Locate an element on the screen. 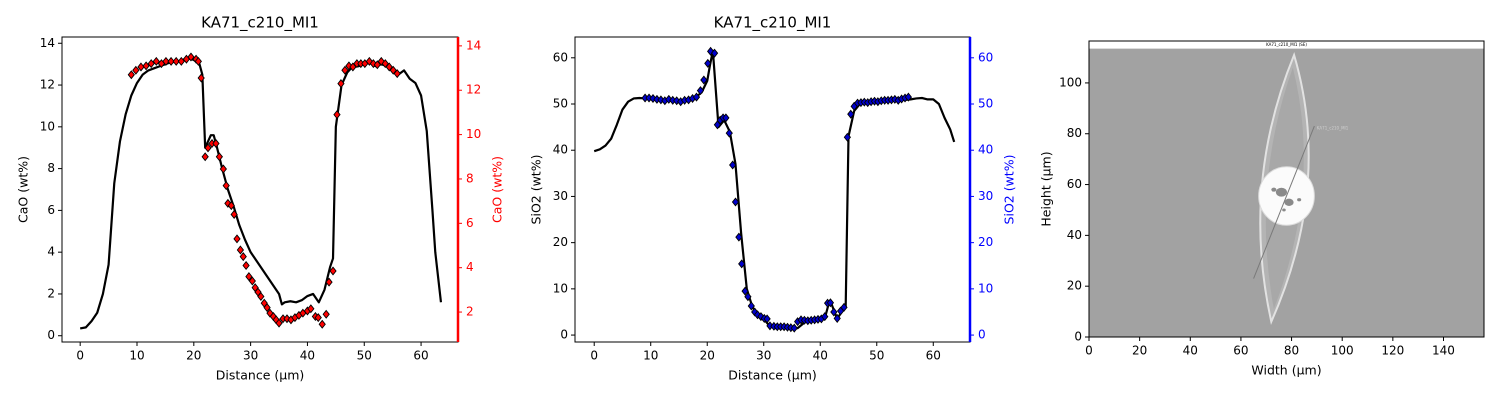 Image resolution: width=1500 pixels, height=400 pixels. y2-tick-label: 12 is located at coordinates (473, 90).